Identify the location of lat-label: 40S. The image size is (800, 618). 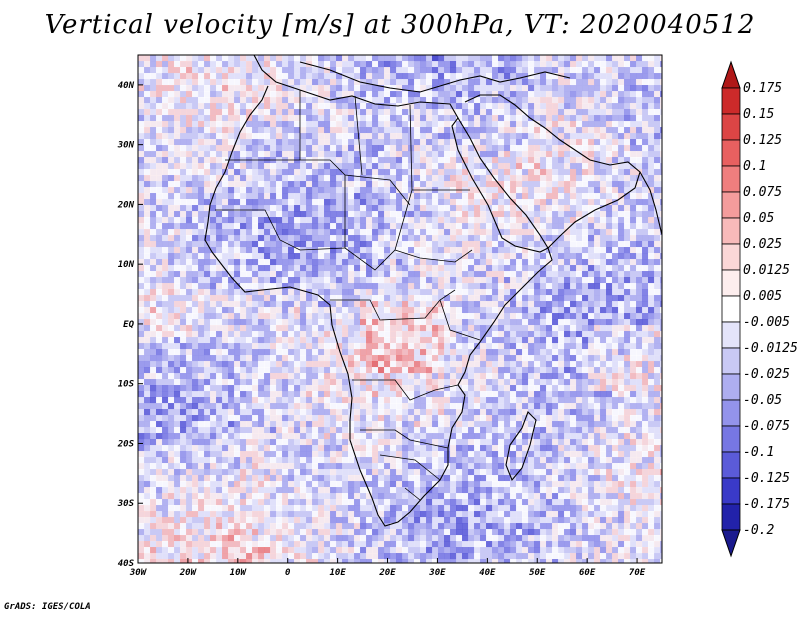
(126, 564).